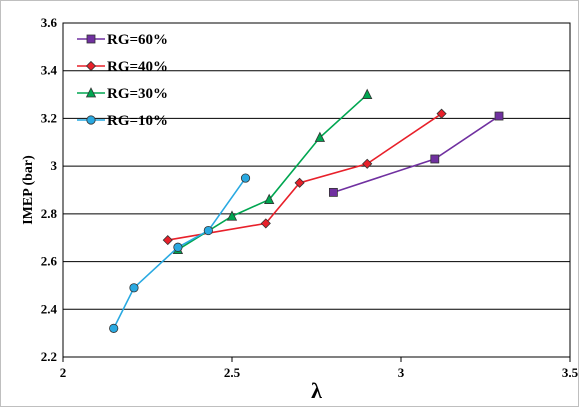  What do you see at coordinates (137, 40) in the screenshot?
I see `legend-label: RG=60%` at bounding box center [137, 40].